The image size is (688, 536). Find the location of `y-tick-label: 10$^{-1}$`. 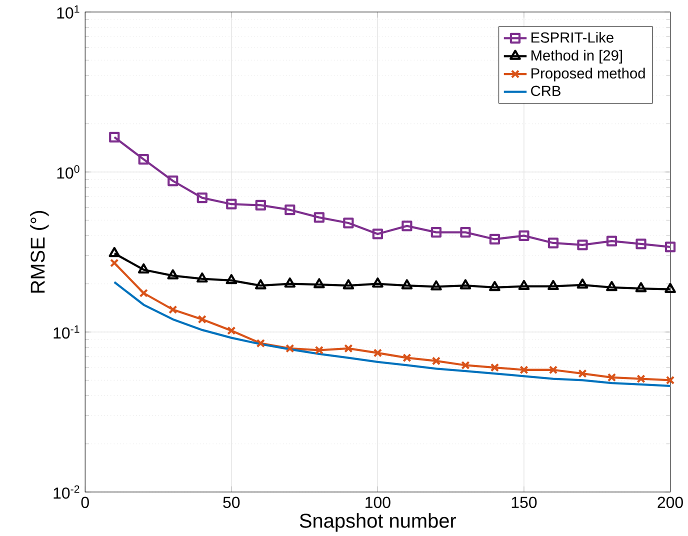

y-tick-label: 10$^{-1}$ is located at coordinates (67, 332).